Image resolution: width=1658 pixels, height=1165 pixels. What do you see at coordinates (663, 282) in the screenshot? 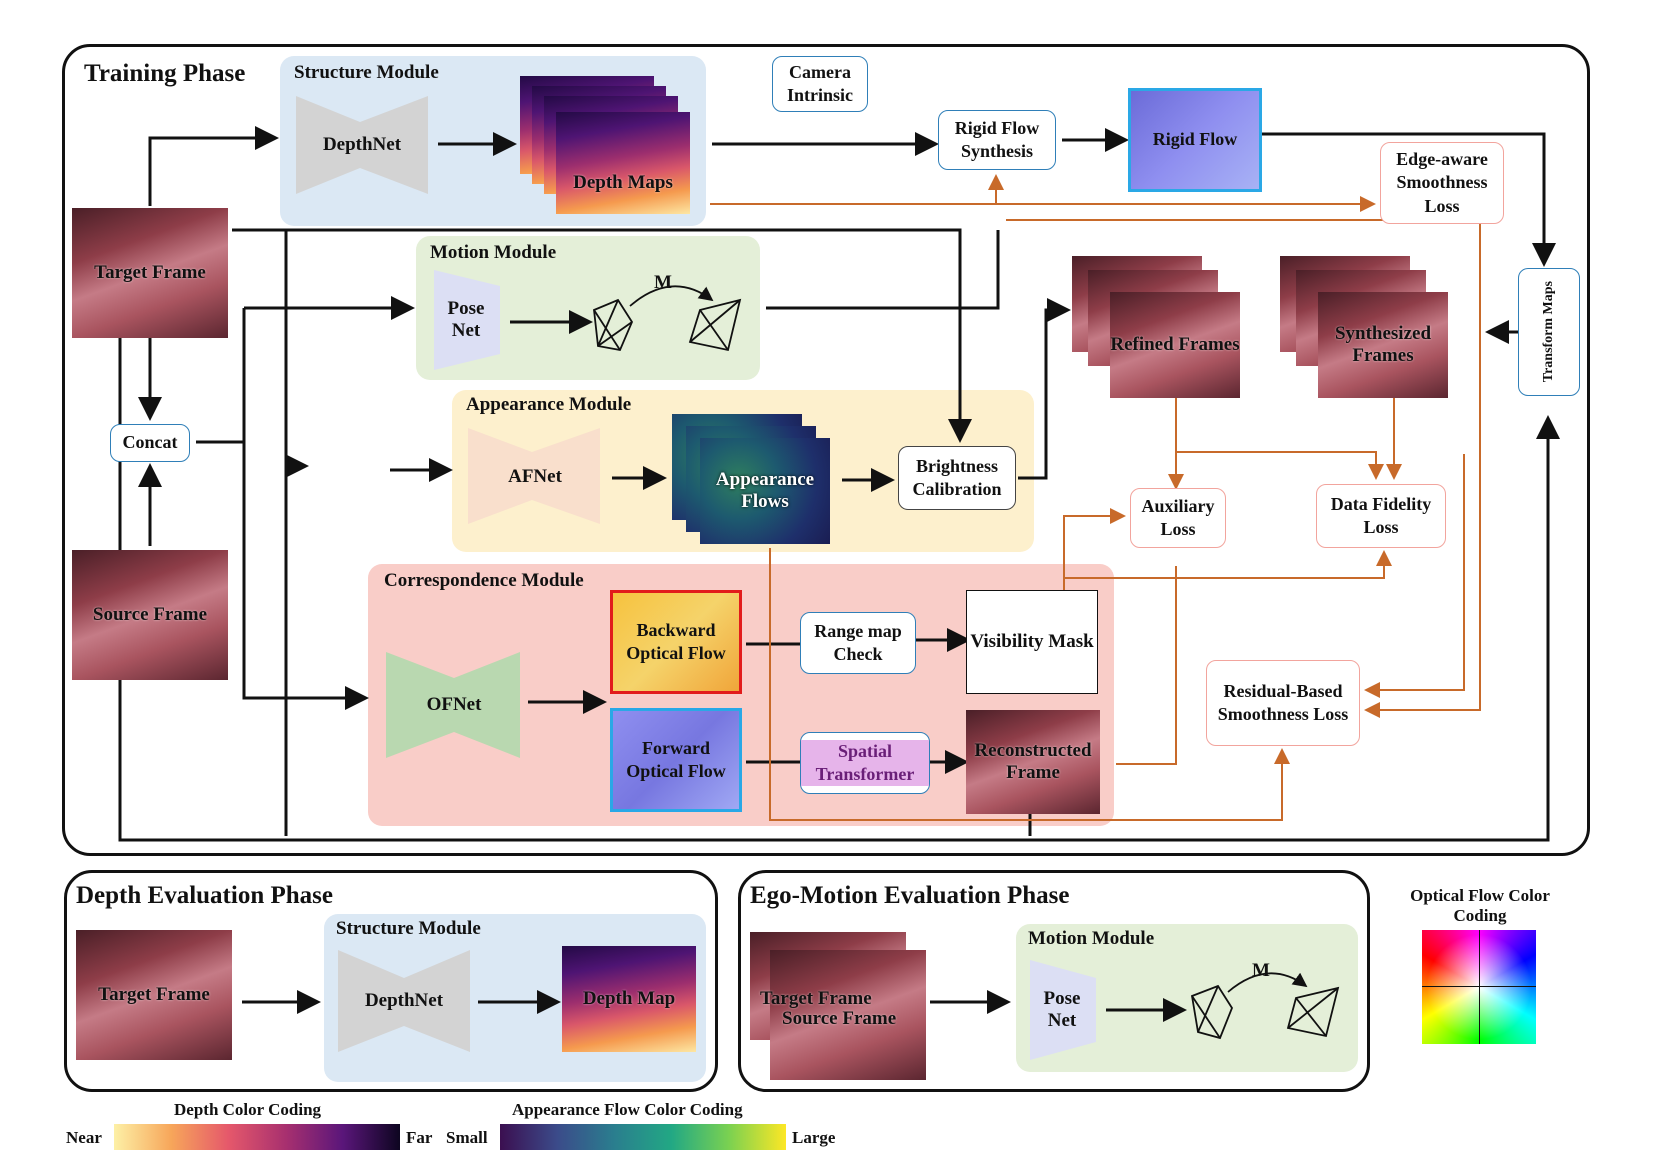
I see `motion-matrix-label: M` at bounding box center [663, 282].